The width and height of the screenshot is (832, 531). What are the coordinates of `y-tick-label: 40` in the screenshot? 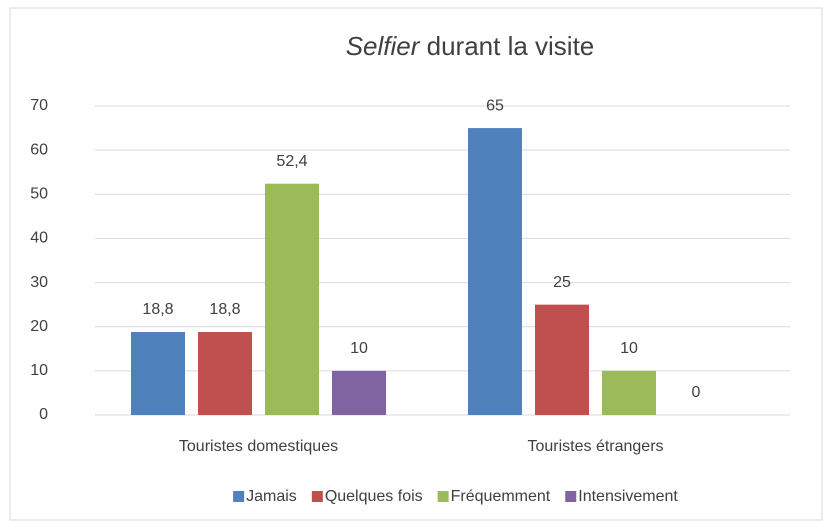 It's located at (39, 238).